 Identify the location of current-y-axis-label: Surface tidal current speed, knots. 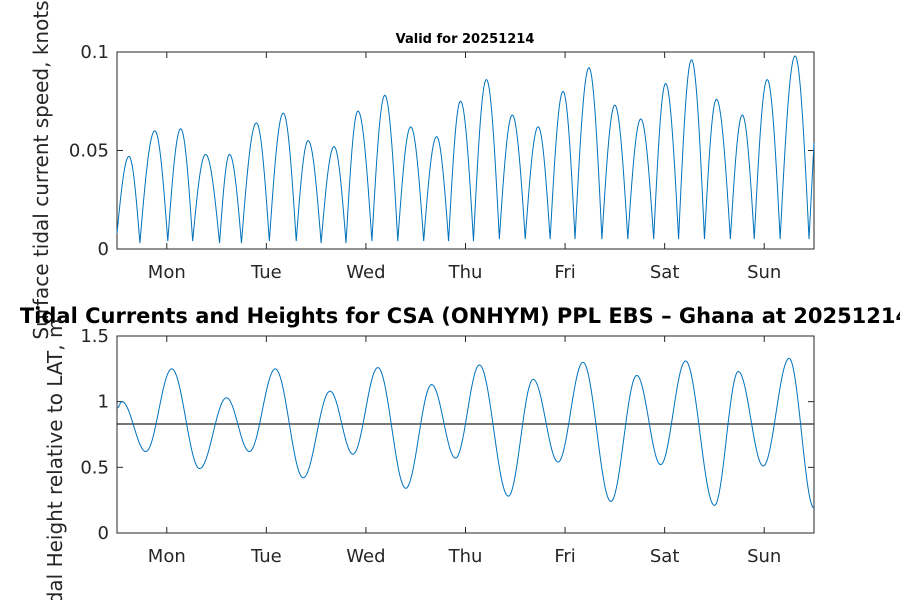
(41, 169).